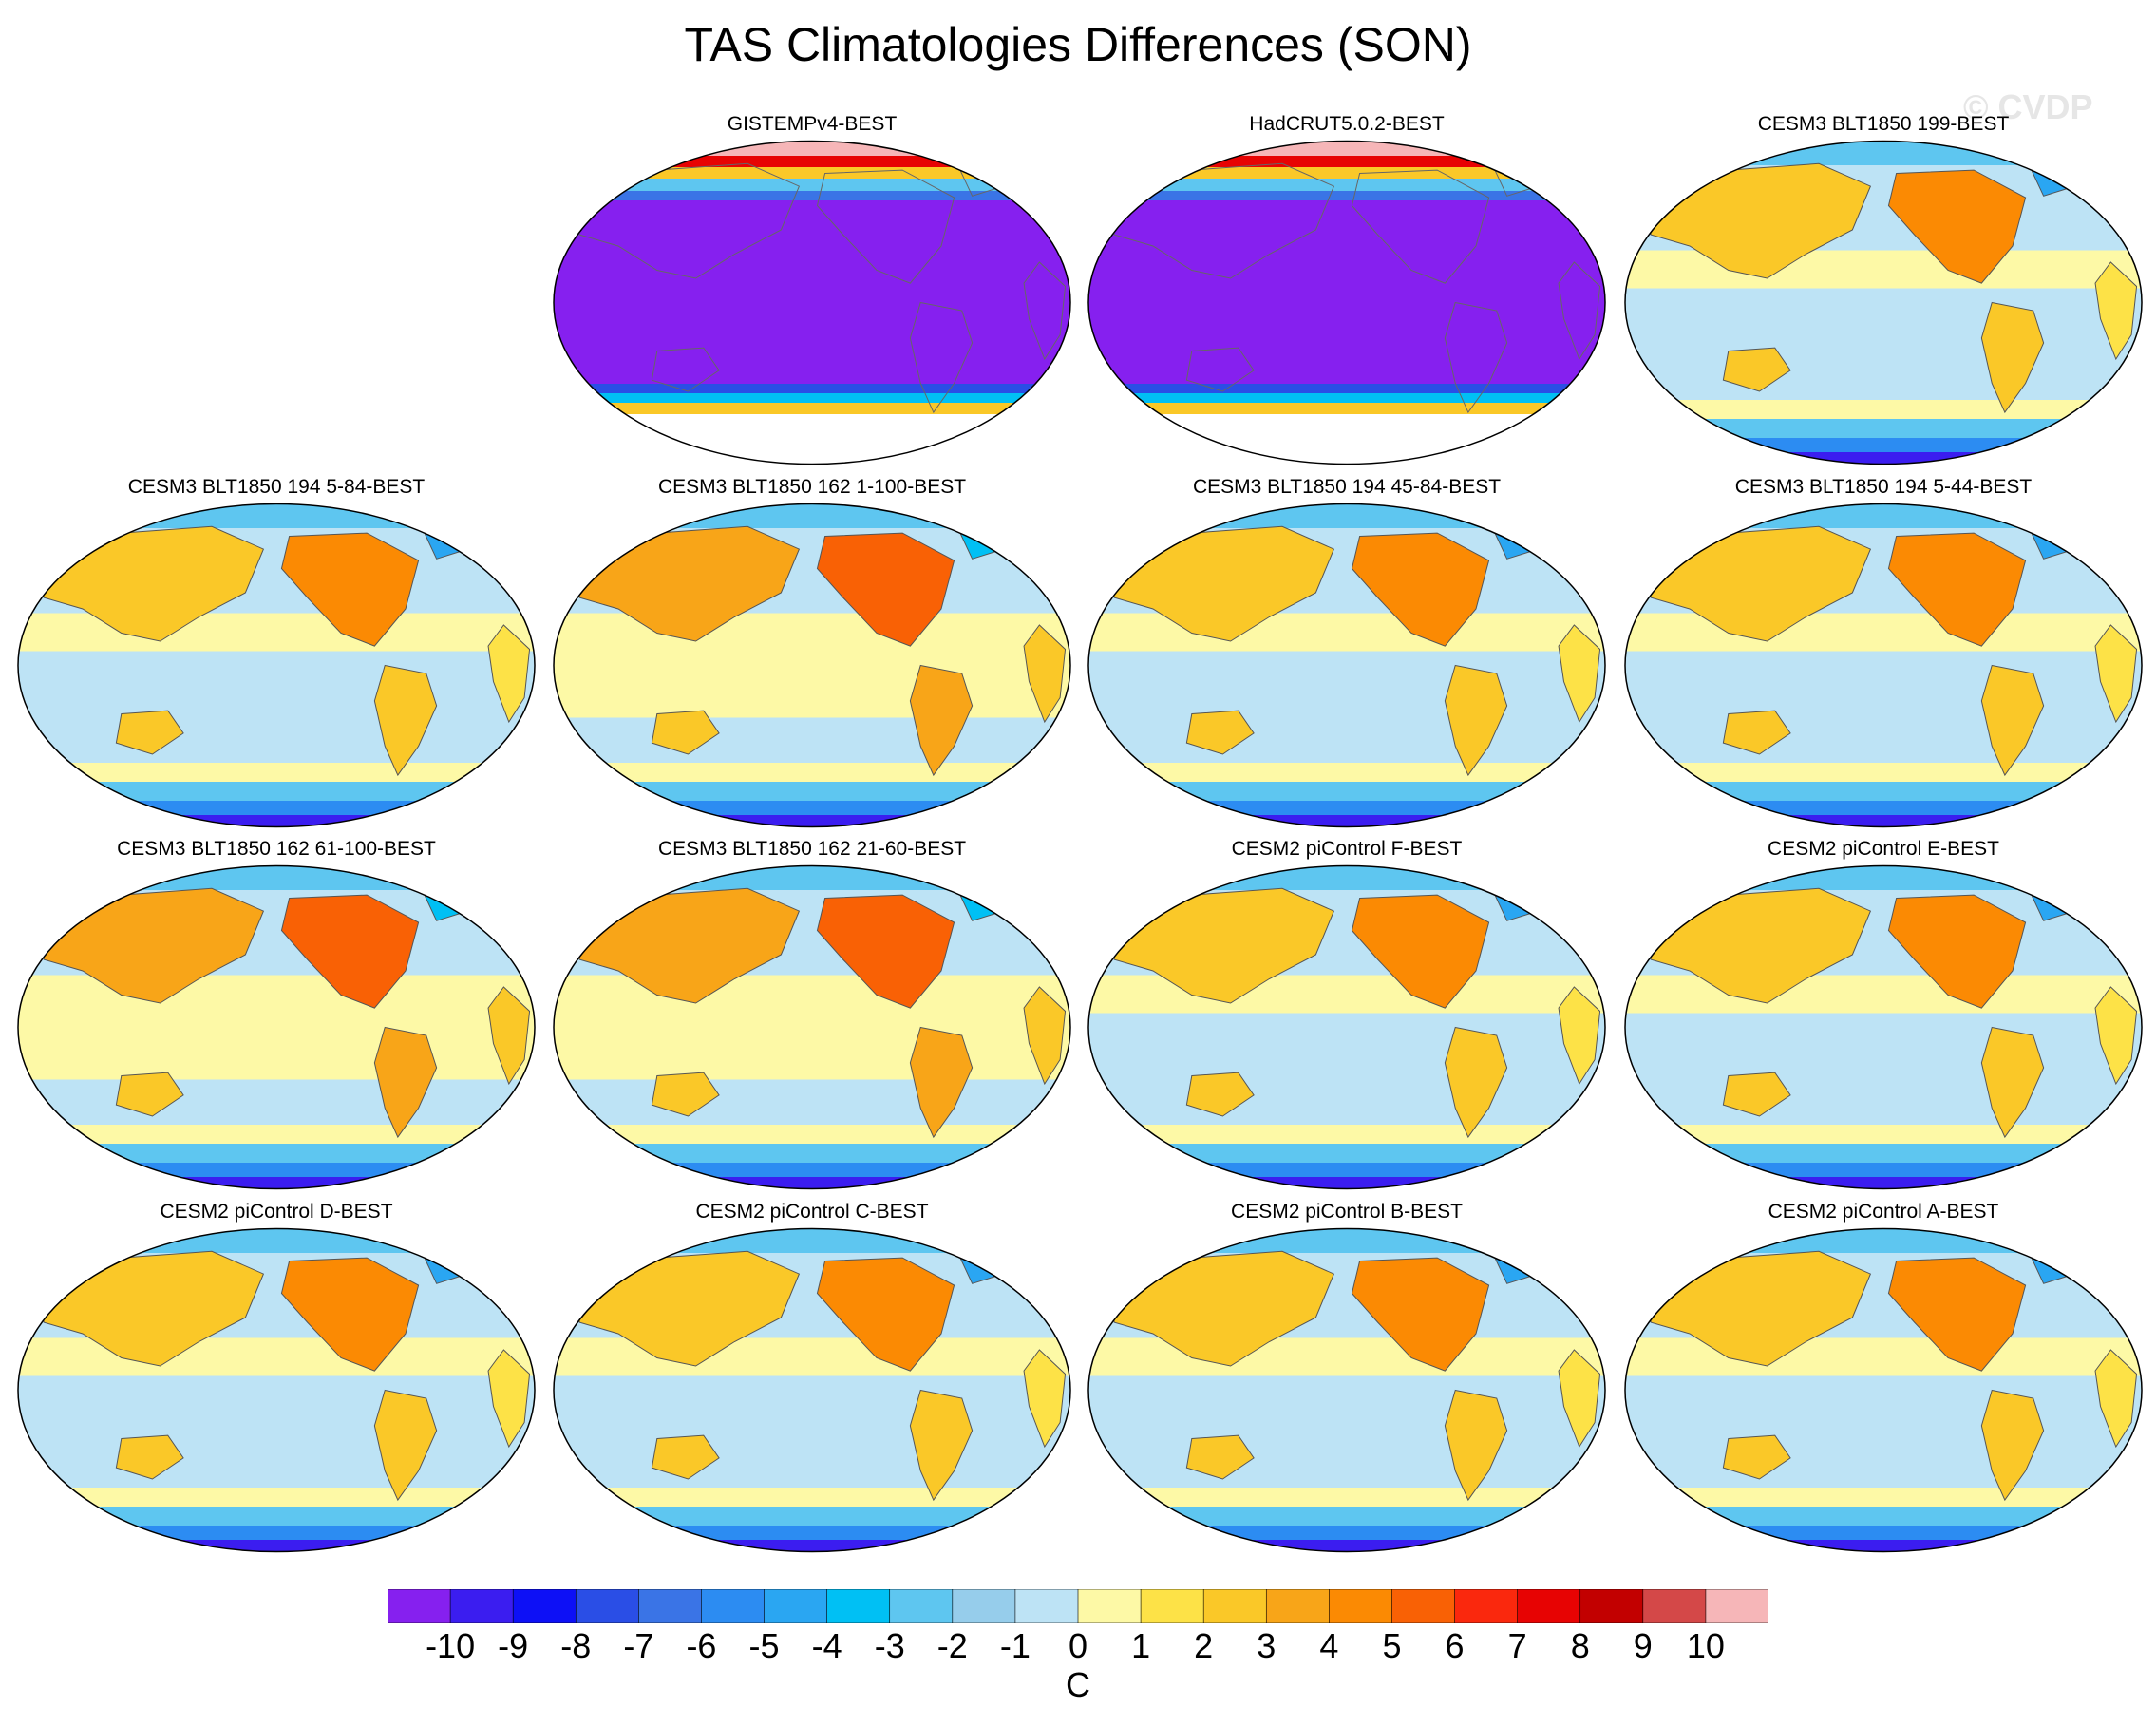  I want to click on panel-title: CESM3 BLT1850 194 5-44-BEST, so click(1884, 487).